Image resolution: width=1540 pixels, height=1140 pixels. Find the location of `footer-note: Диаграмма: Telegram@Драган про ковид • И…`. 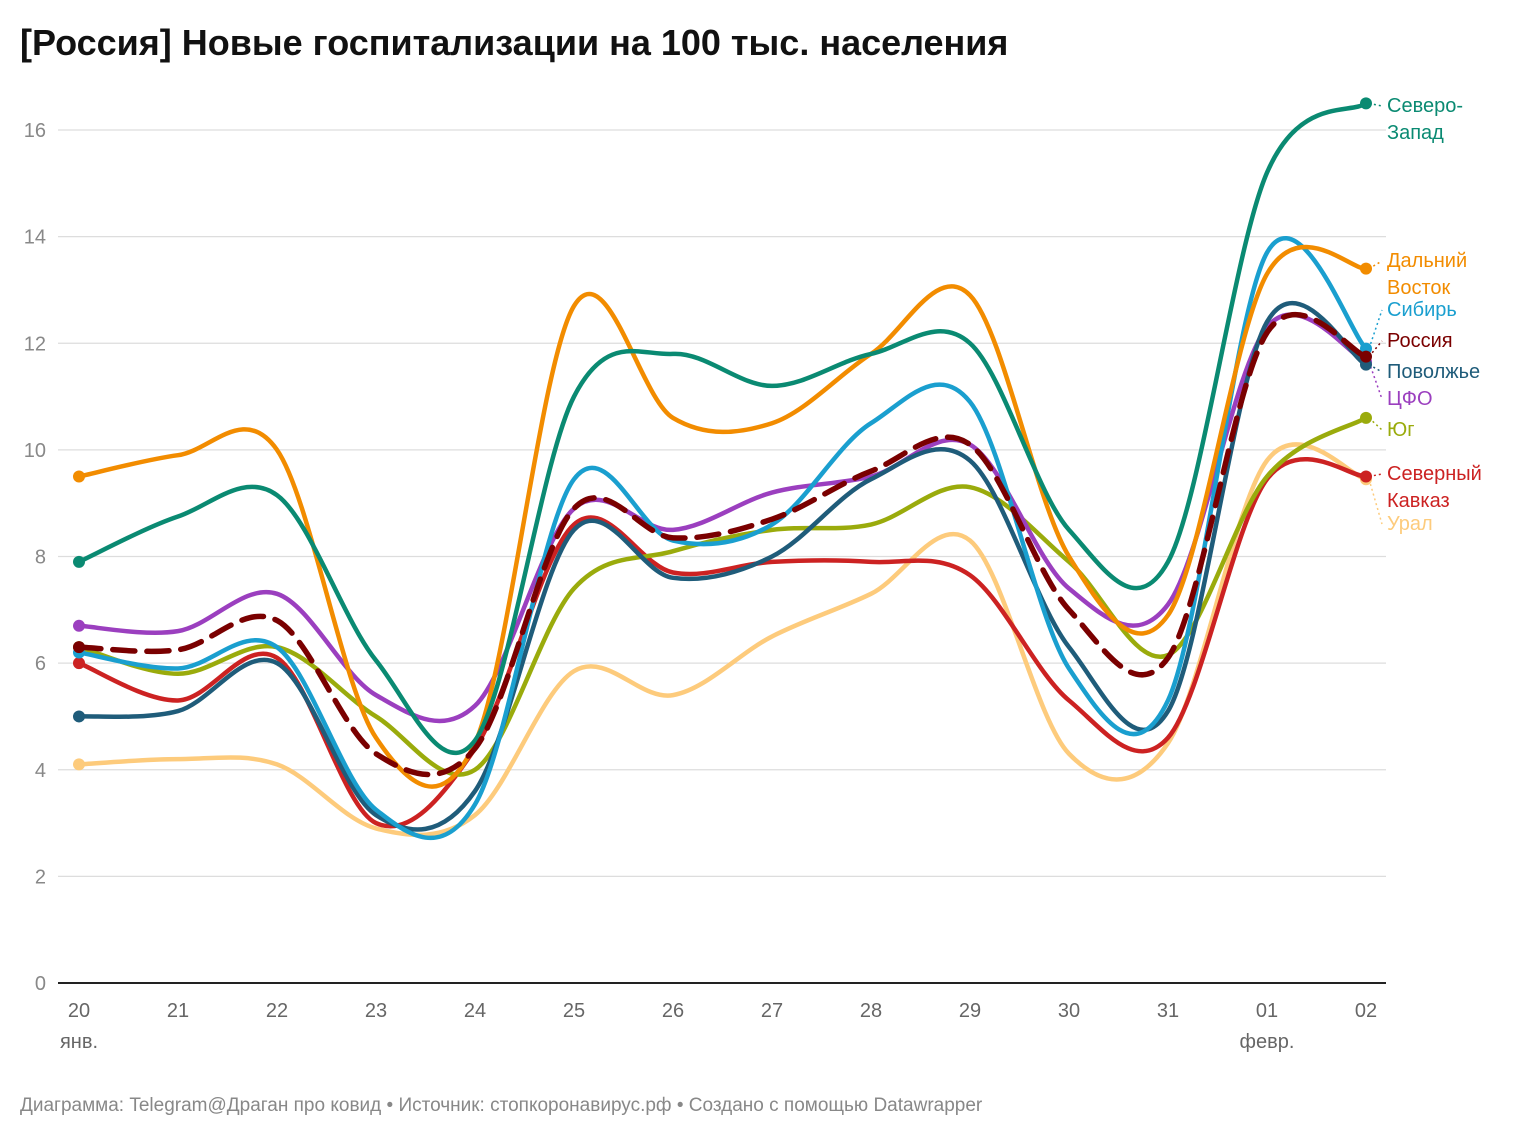

footer-note: Диаграмма: Telegram@Драган про ковид • И… is located at coordinates (501, 1105).